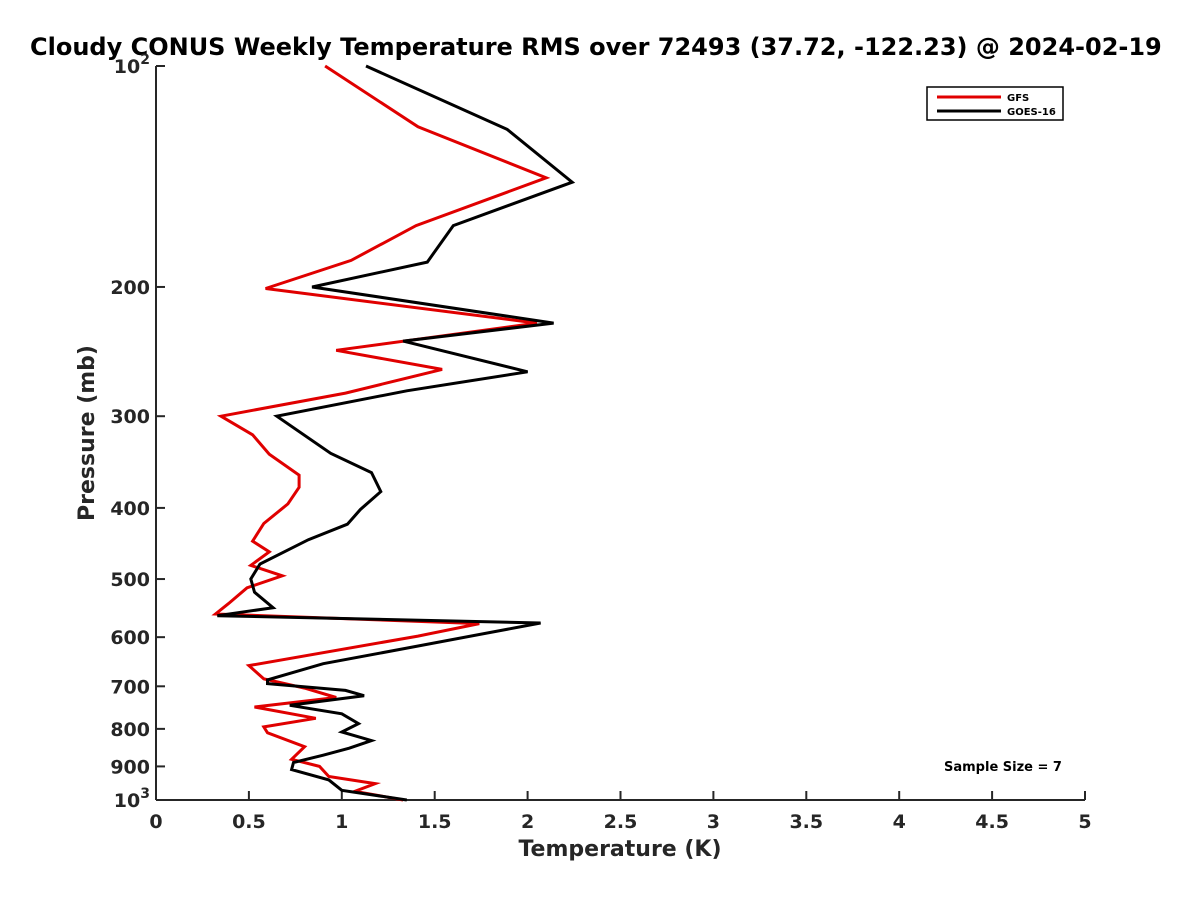 The width and height of the screenshot is (1200, 900). What do you see at coordinates (130, 730) in the screenshot?
I see `y-tick-label: 800` at bounding box center [130, 730].